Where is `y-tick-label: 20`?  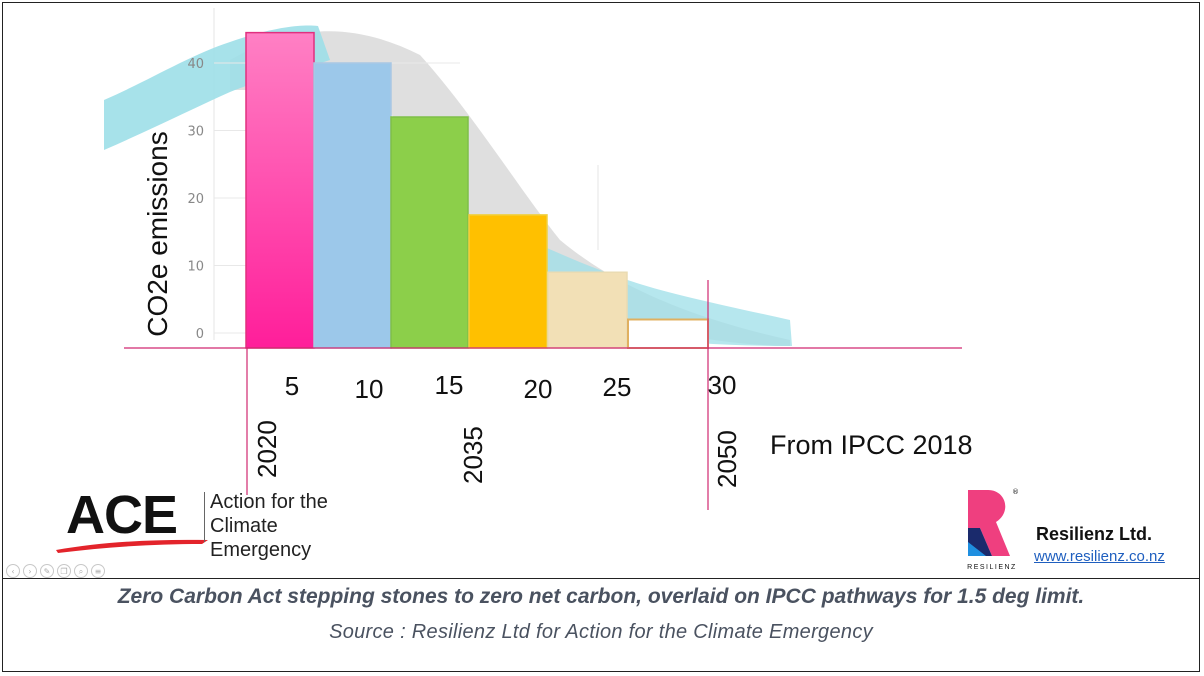
y-tick-label: 20 is located at coordinates (195, 199).